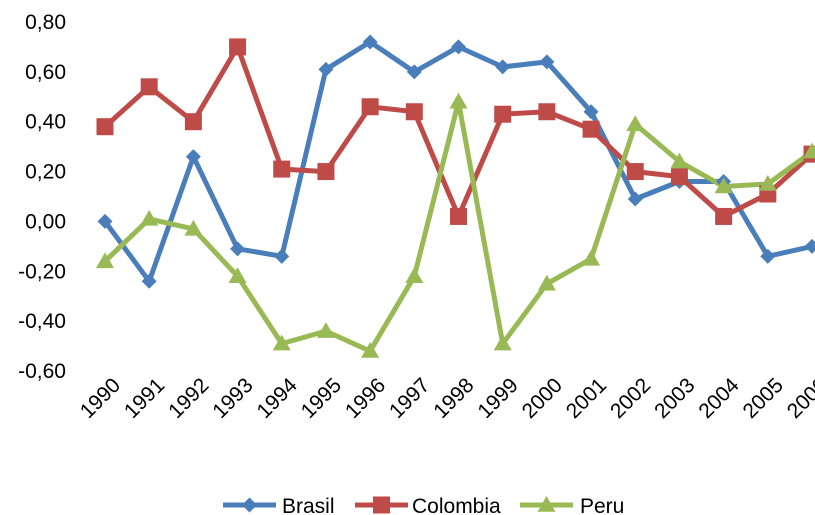  I want to click on legend-label: Colombia, so click(456, 505).